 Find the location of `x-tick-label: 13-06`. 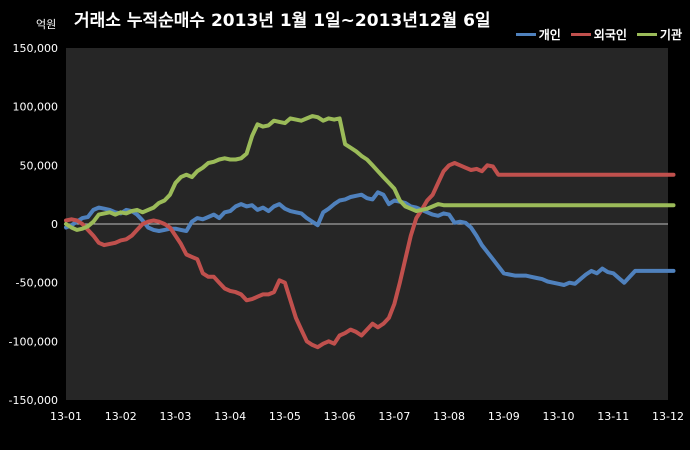

x-tick-label: 13-06 is located at coordinates (340, 416).